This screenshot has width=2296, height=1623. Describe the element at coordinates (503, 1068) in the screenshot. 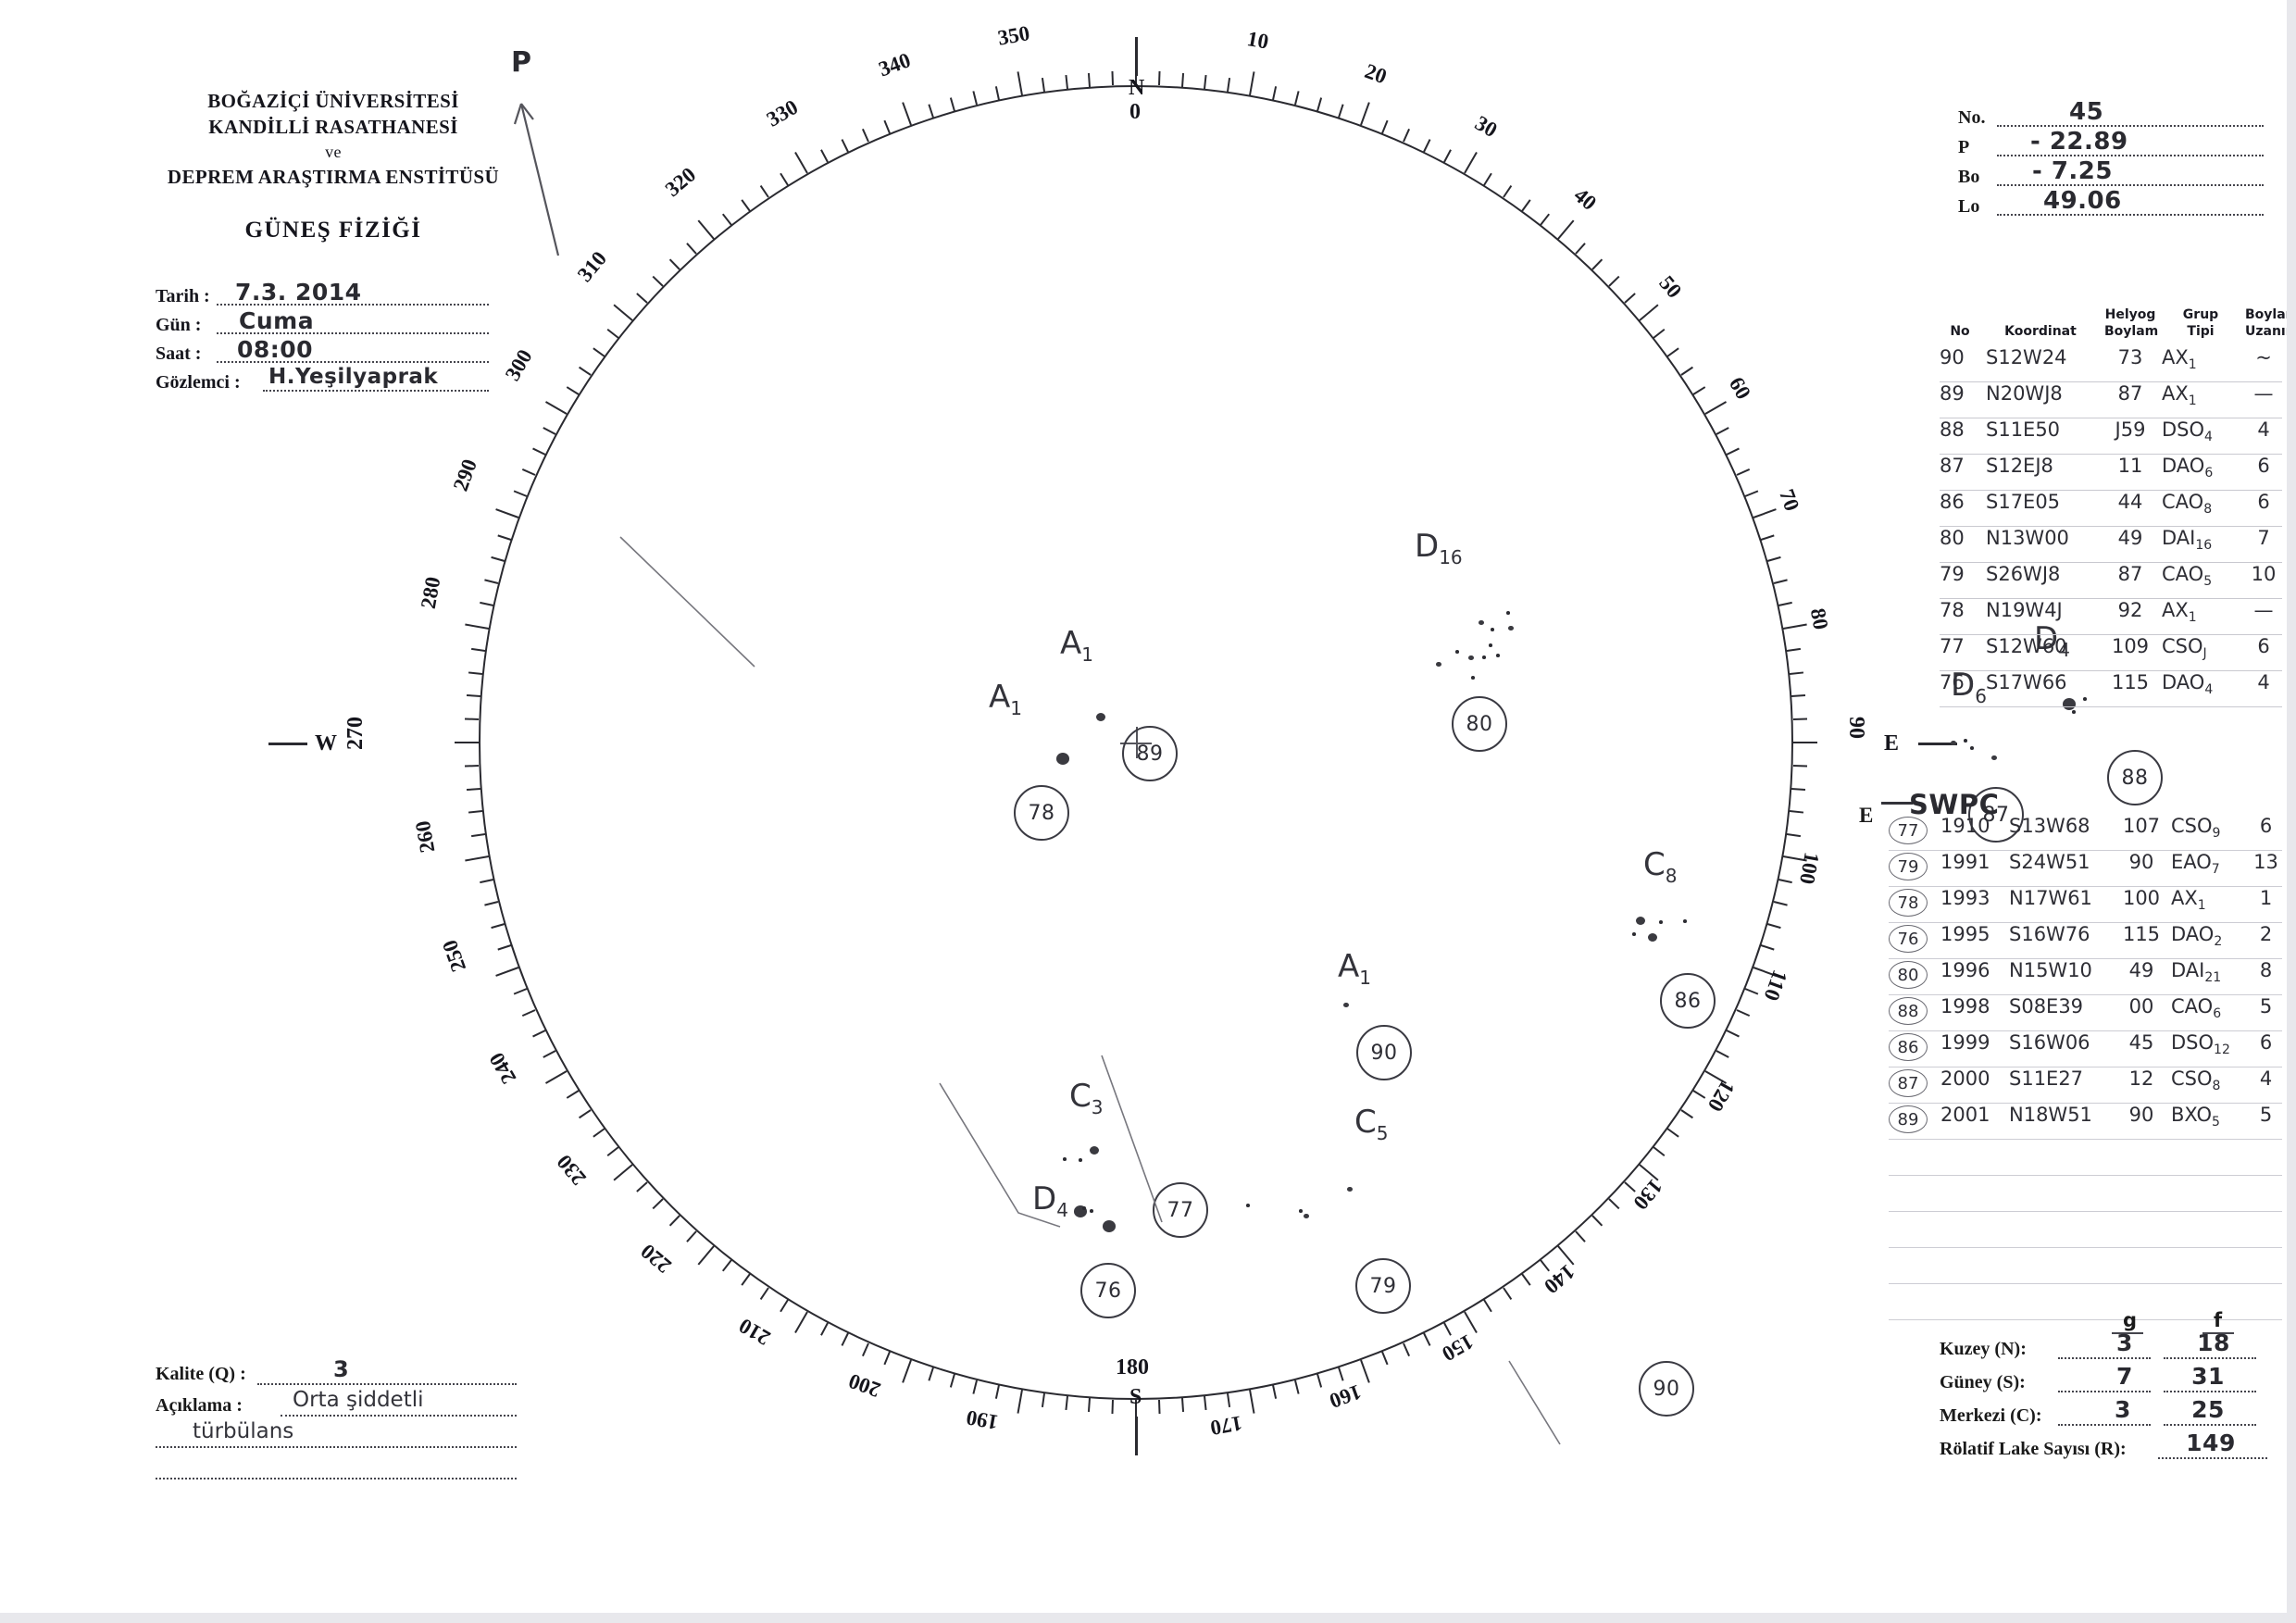

I see `degree-label-240: 240` at that location.